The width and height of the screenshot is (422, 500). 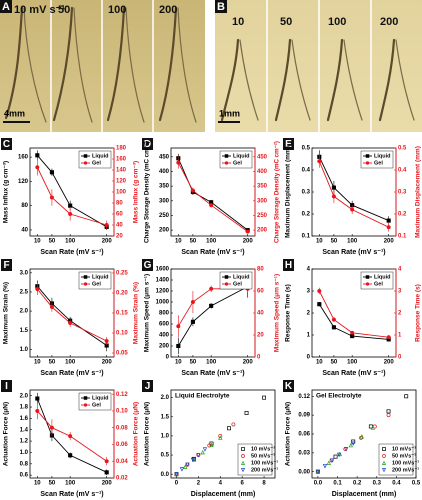 I want to click on x-tick-label: 0, so click(x=177, y=484).